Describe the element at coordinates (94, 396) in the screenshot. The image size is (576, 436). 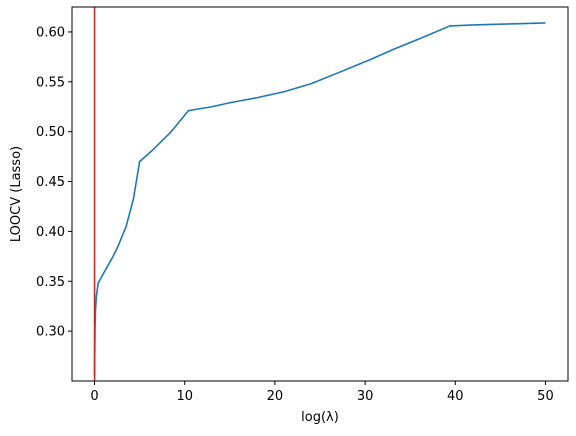
I see `x-tick-label: 0` at that location.